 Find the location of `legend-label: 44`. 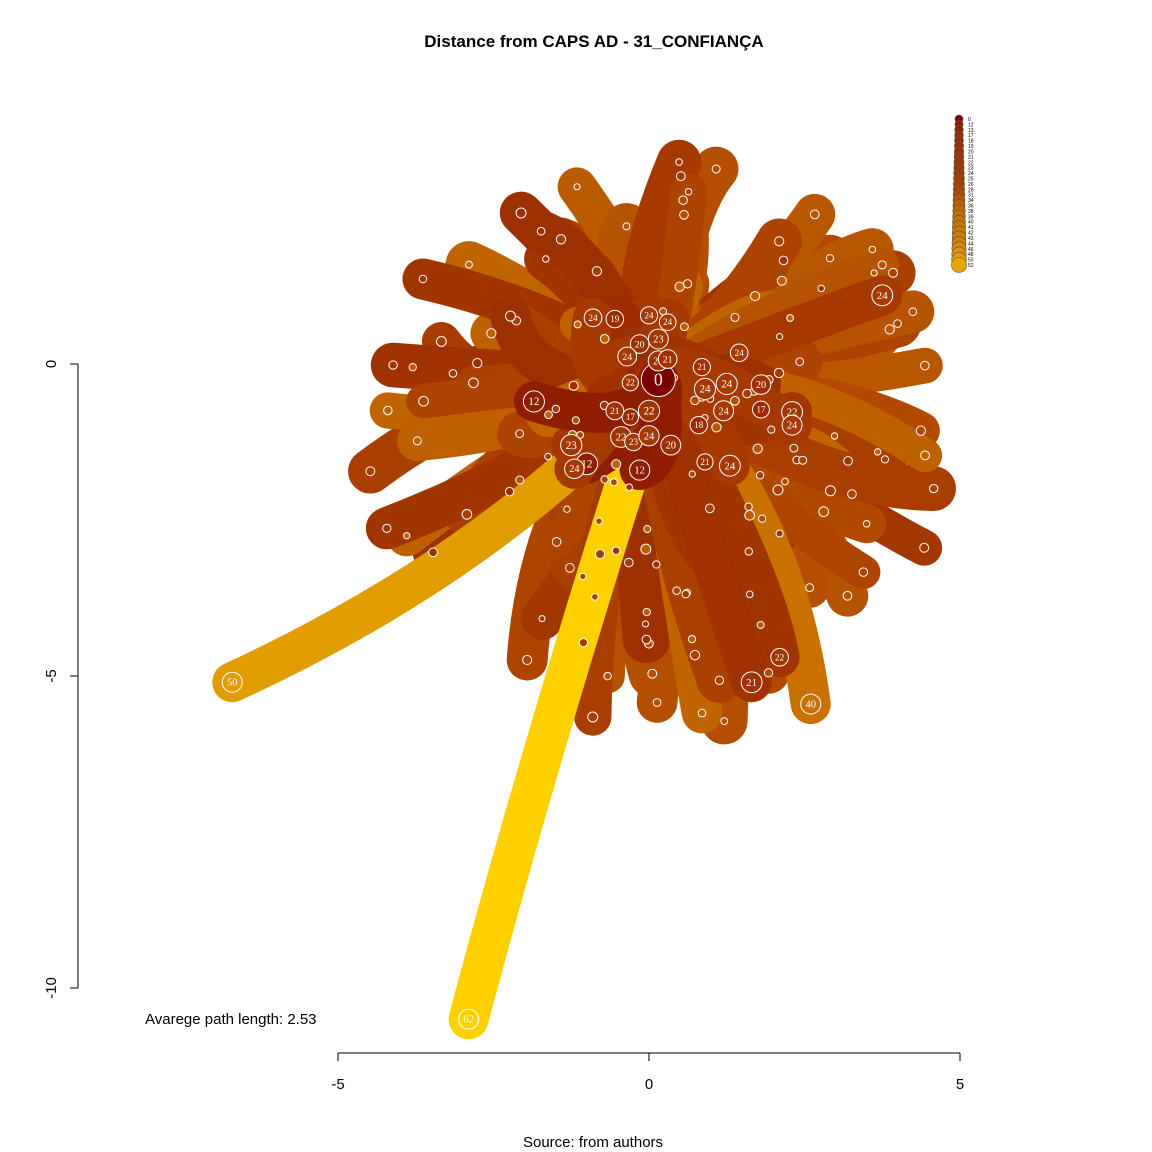

legend-label: 44 is located at coordinates (971, 244).